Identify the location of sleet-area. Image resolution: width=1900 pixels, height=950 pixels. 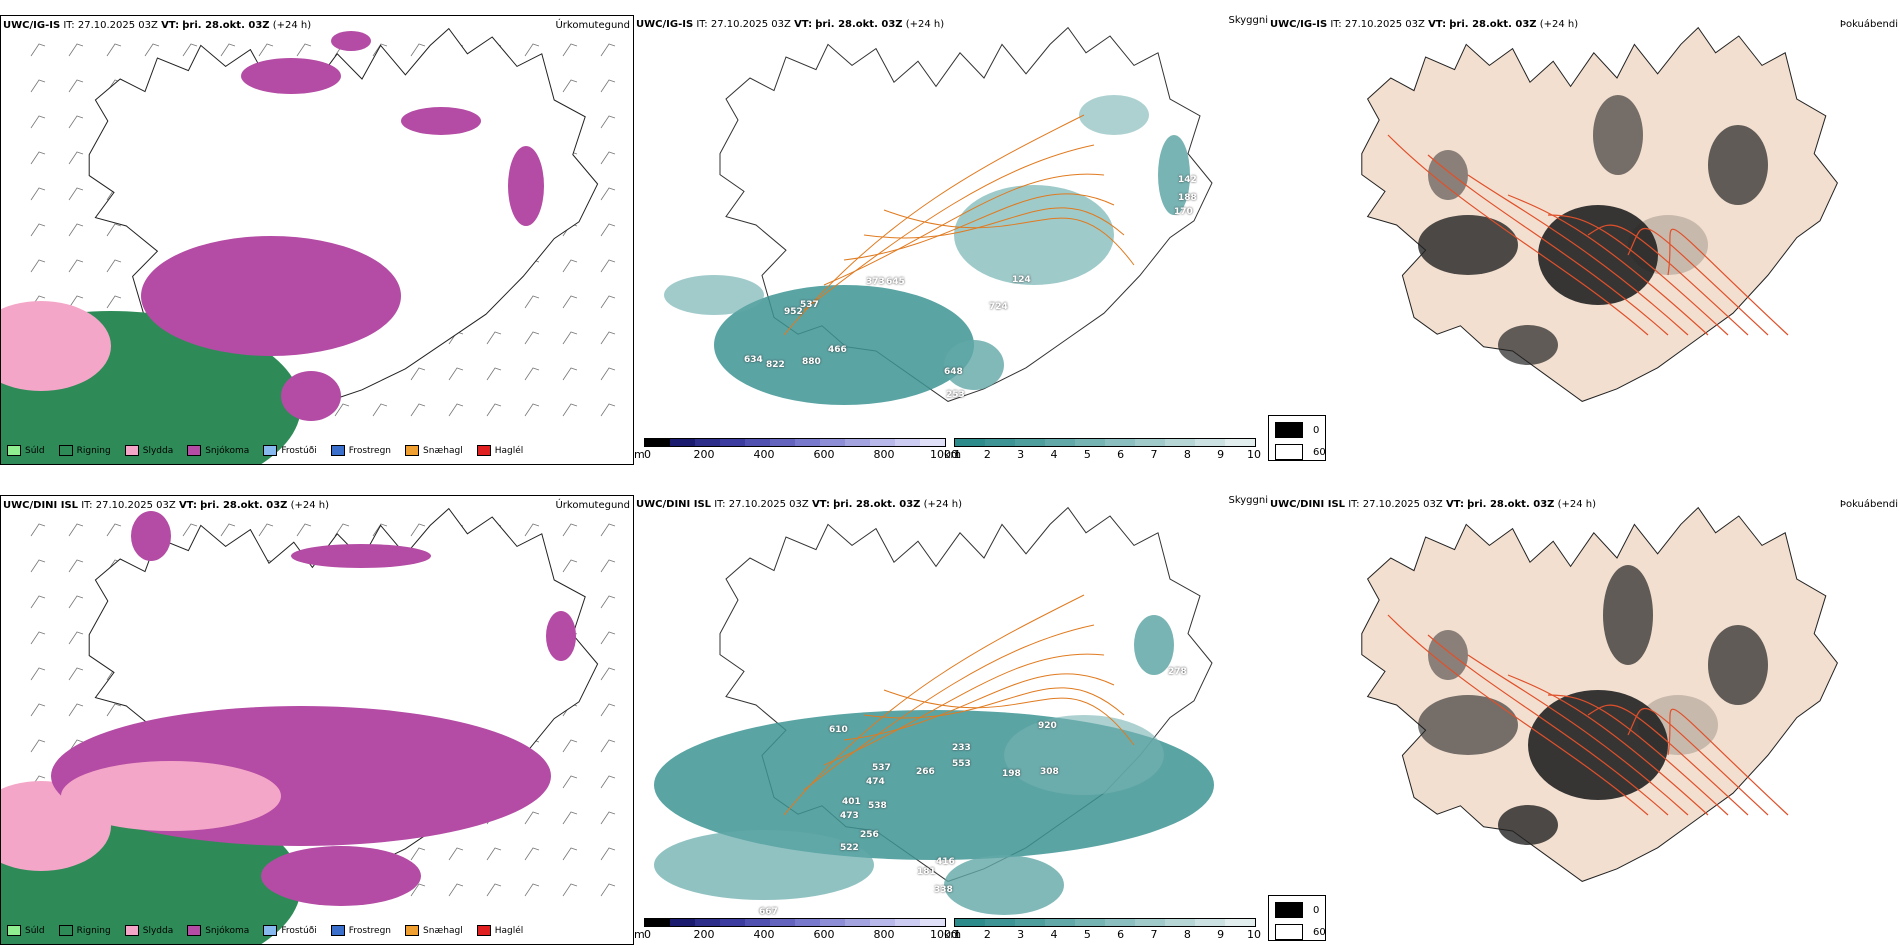
(56, 346).